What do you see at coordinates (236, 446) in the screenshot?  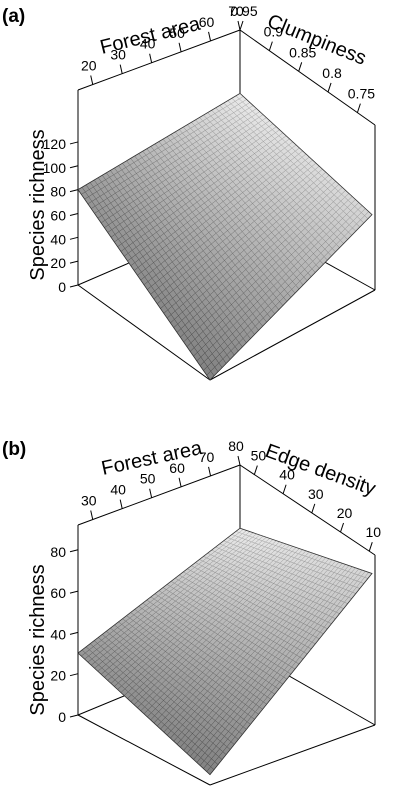 I see `x-tick-label-b: 80` at bounding box center [236, 446].